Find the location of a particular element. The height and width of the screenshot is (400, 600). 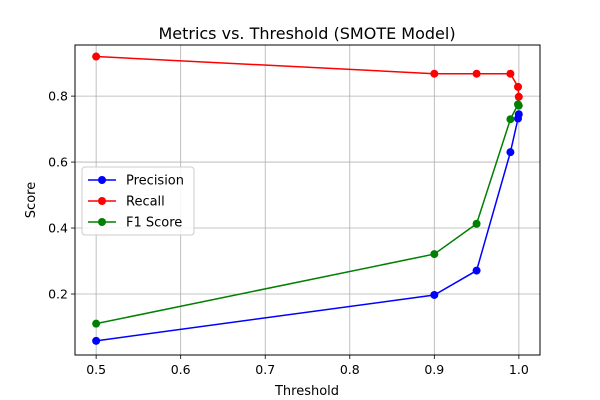

legend-marker-recall is located at coordinates (102, 201).